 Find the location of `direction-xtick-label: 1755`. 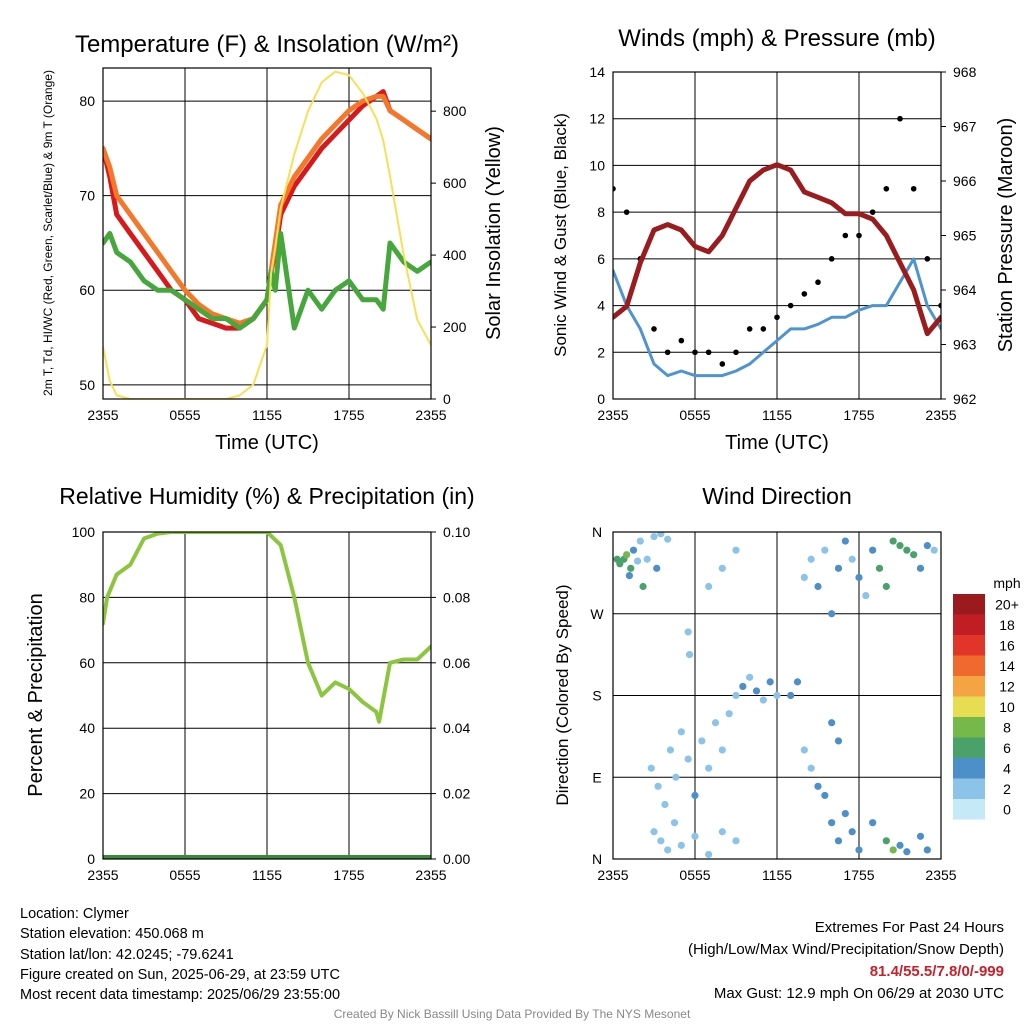

direction-xtick-label: 1755 is located at coordinates (858, 875).